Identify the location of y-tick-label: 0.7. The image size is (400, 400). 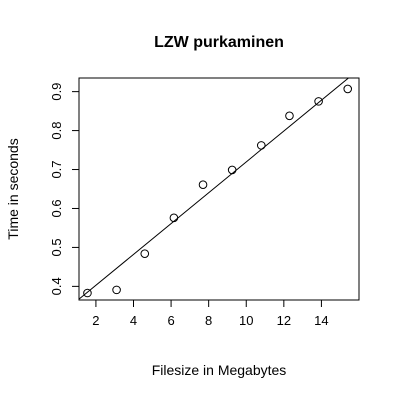
(56, 169).